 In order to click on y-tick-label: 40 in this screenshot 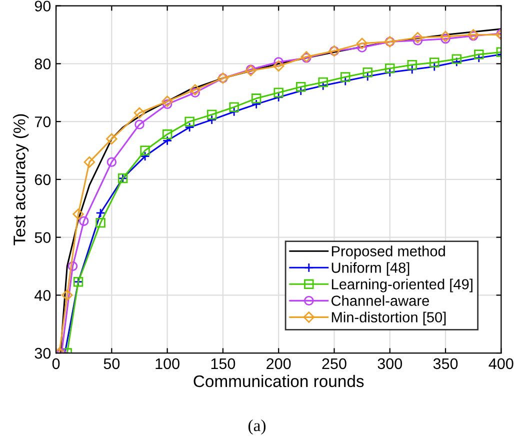, I will do `click(42, 295)`.